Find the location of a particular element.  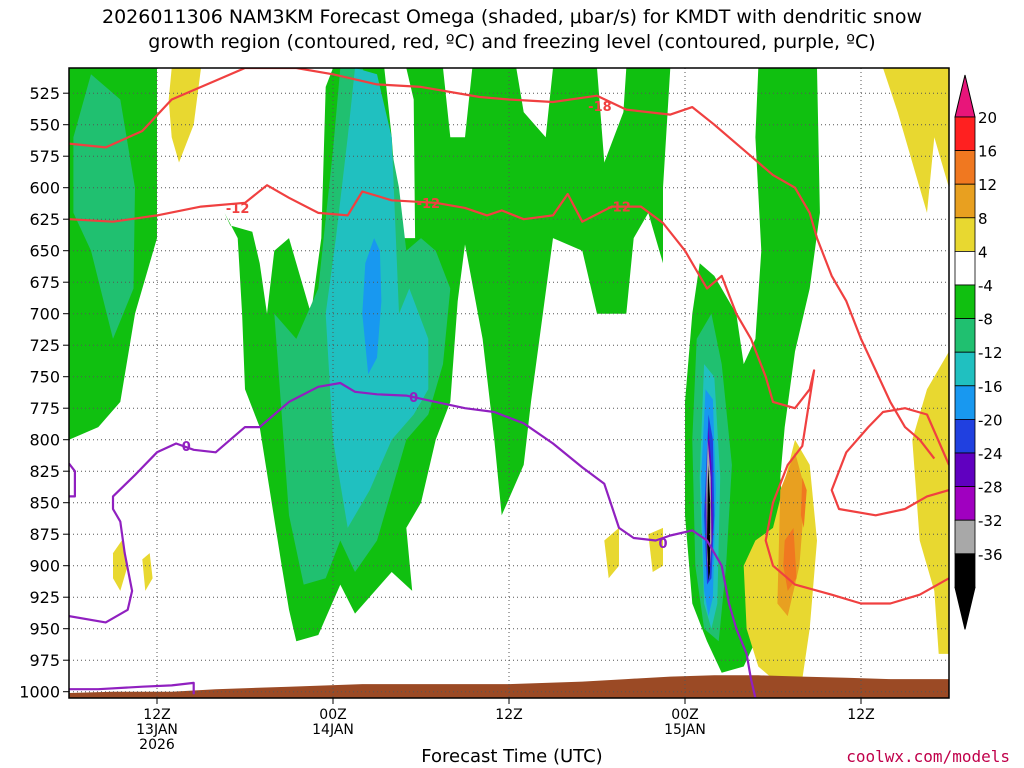

colorbar-label-6: -8 is located at coordinates (985, 320).